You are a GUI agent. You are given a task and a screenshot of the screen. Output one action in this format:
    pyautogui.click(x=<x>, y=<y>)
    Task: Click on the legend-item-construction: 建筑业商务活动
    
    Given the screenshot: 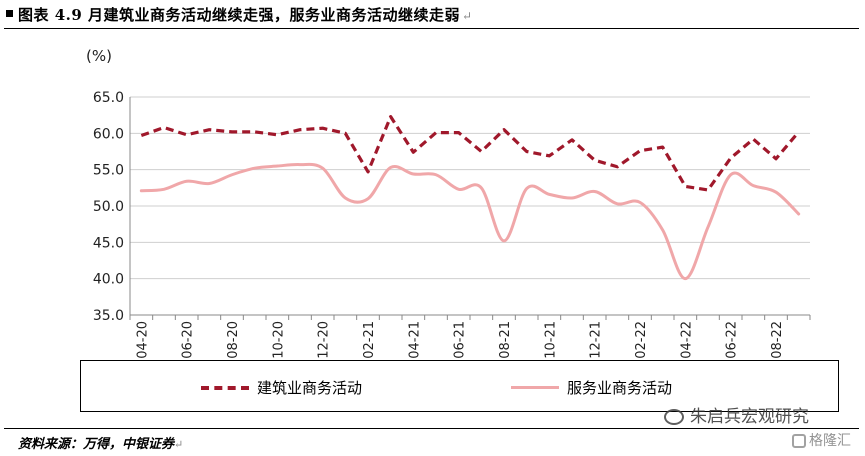 What is the action you would take?
    pyautogui.click(x=281, y=387)
    